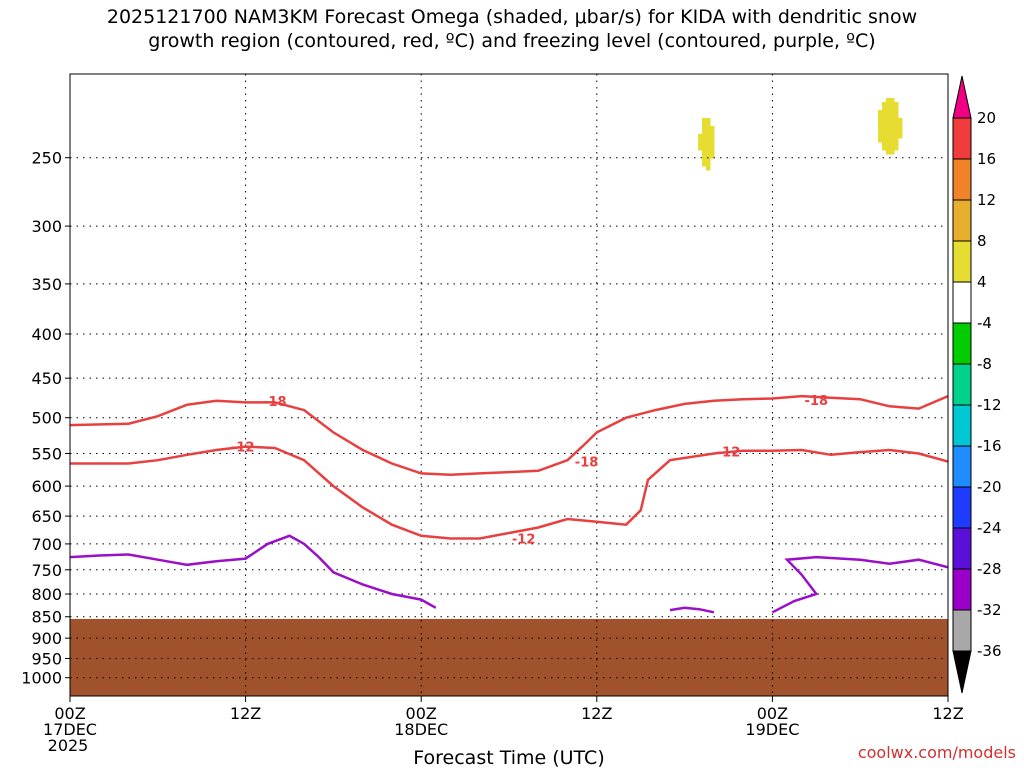  I want to click on colorbar-label: 20, so click(986, 118).